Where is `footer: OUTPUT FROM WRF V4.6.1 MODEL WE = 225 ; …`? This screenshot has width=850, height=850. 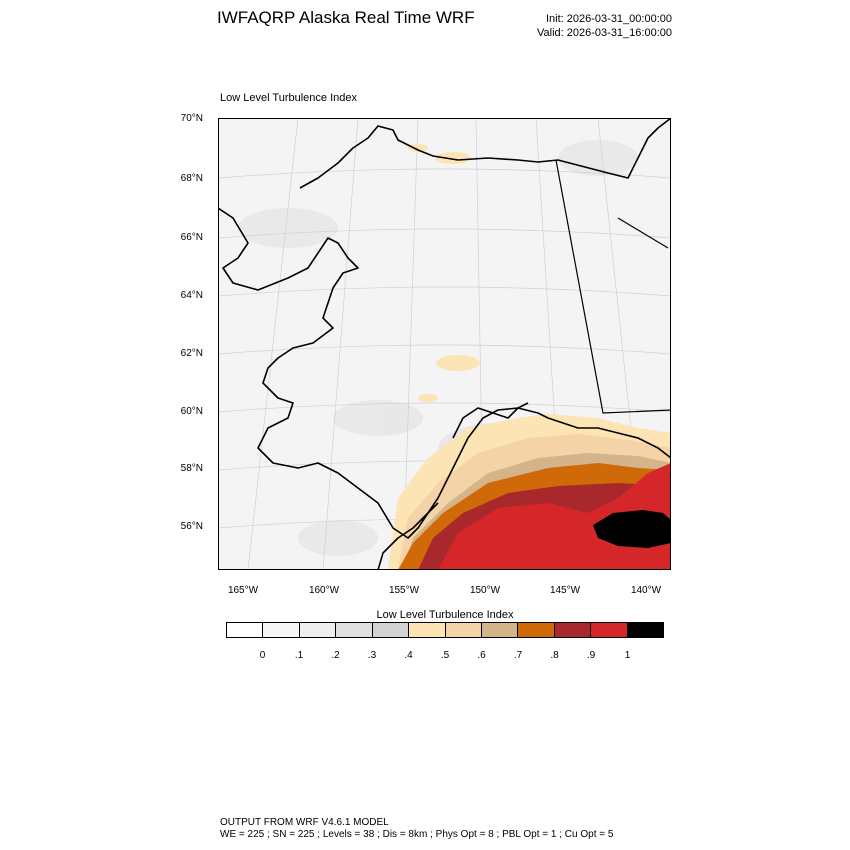 footer: OUTPUT FROM WRF V4.6.1 MODEL WE = 225 ; … is located at coordinates (416, 829).